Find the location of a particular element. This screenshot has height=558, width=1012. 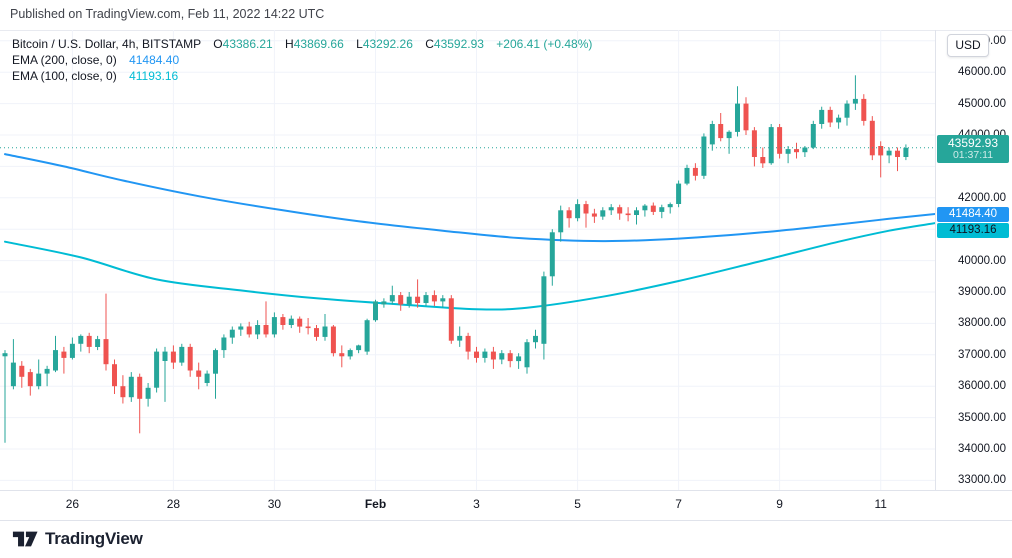

price-axis-label: 35000.00 is located at coordinates (982, 417).